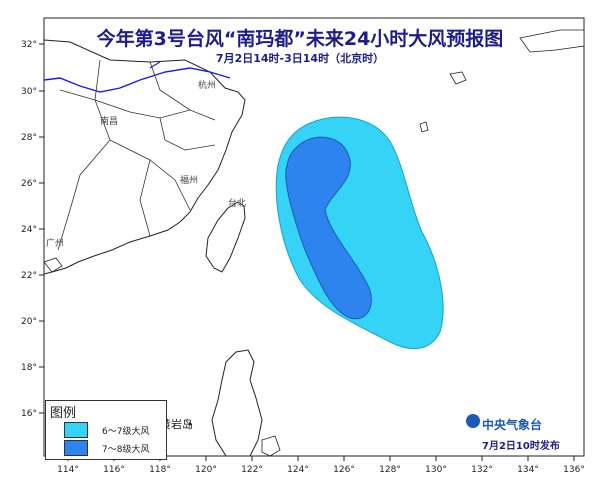 The height and width of the screenshot is (482, 600). What do you see at coordinates (237, 203) in the screenshot?
I see `place-taibei: 台北` at bounding box center [237, 203].